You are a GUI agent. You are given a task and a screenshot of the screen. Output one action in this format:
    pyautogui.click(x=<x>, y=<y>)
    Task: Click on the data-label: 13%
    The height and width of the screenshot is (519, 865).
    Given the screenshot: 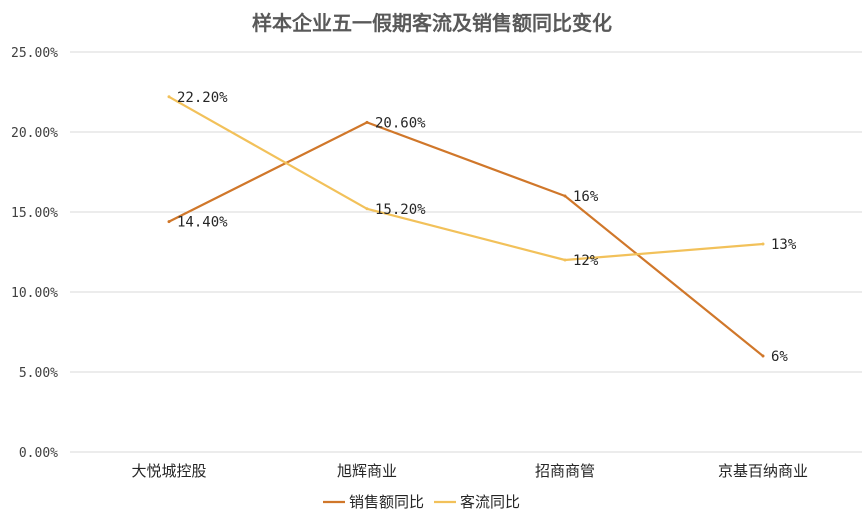 What is the action you would take?
    pyautogui.click(x=784, y=245)
    